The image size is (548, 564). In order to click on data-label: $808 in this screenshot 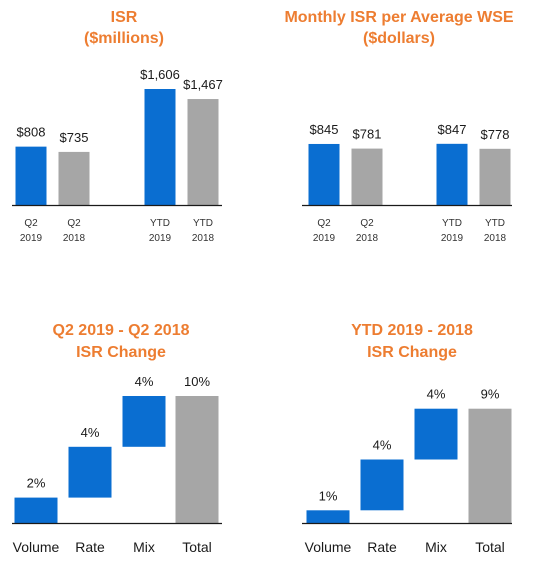, I will do `click(31, 132)`.